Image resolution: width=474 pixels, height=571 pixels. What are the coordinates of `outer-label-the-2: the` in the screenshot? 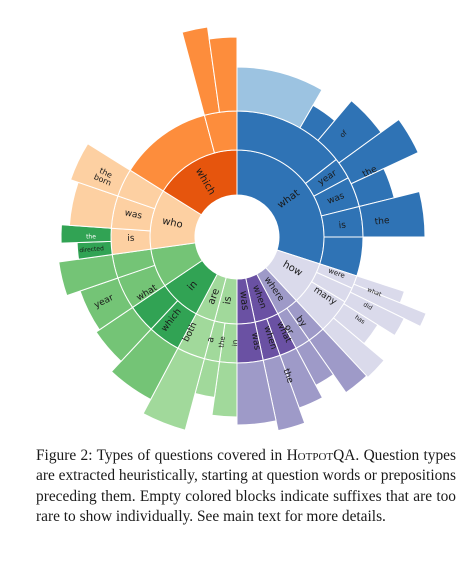 It's located at (382, 222).